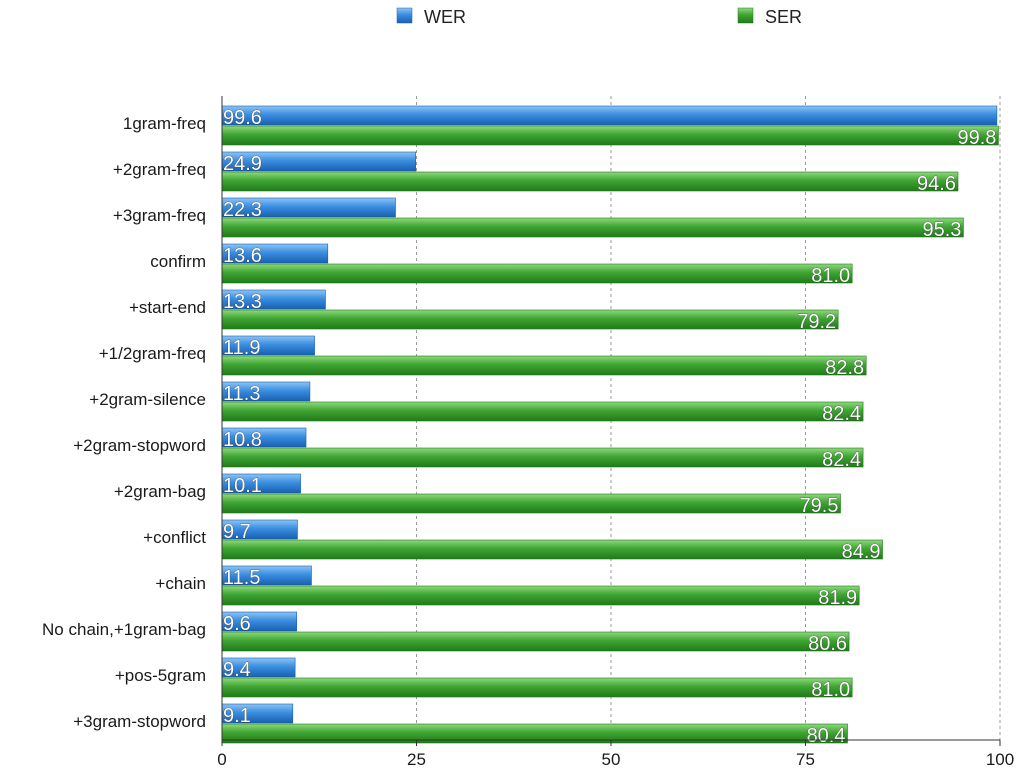 Image resolution: width=1028 pixels, height=772 pixels. I want to click on data-label-ser: 84.9, so click(861, 552).